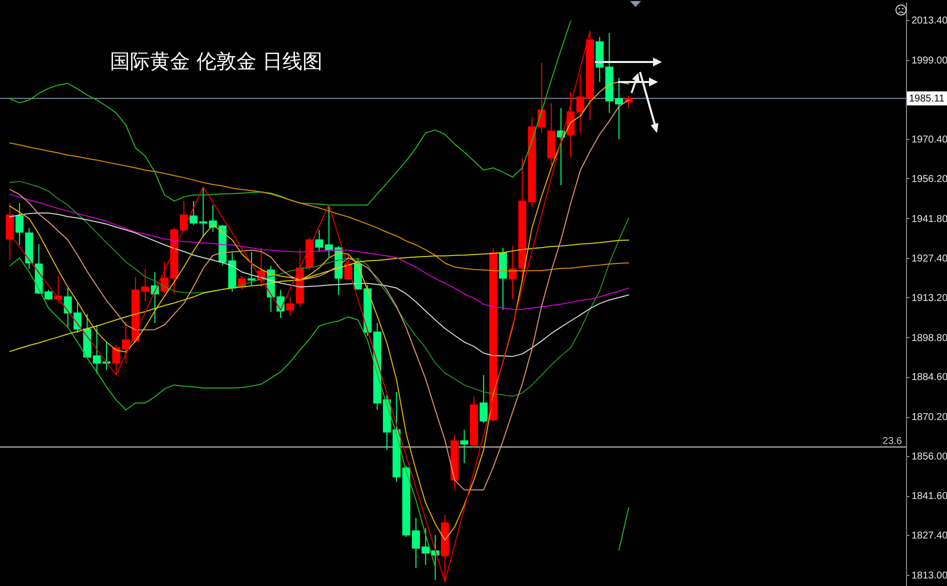 The width and height of the screenshot is (947, 586). Describe the element at coordinates (929, 60) in the screenshot. I see `y-tick-label: 1999.00` at that location.